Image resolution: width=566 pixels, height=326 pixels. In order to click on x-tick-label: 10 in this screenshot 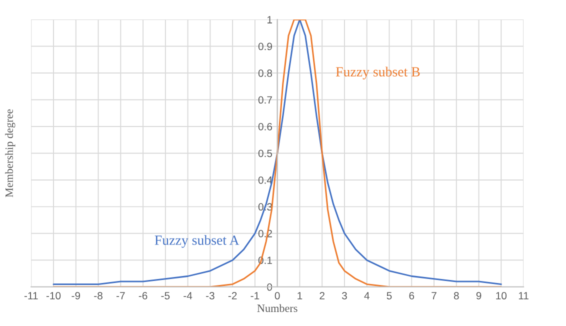, I will do `click(501, 296)`.